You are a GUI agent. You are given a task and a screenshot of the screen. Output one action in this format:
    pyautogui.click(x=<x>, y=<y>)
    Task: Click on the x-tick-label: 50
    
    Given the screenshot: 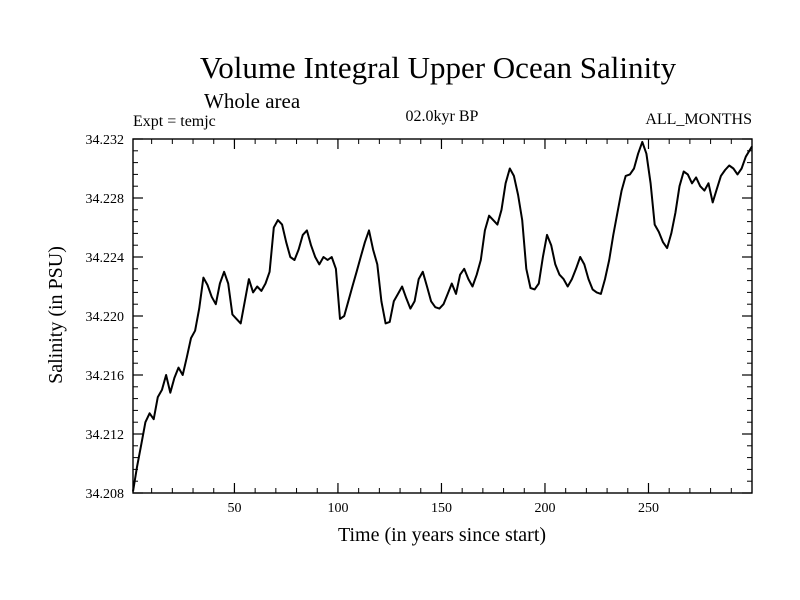 What is the action you would take?
    pyautogui.click(x=234, y=508)
    